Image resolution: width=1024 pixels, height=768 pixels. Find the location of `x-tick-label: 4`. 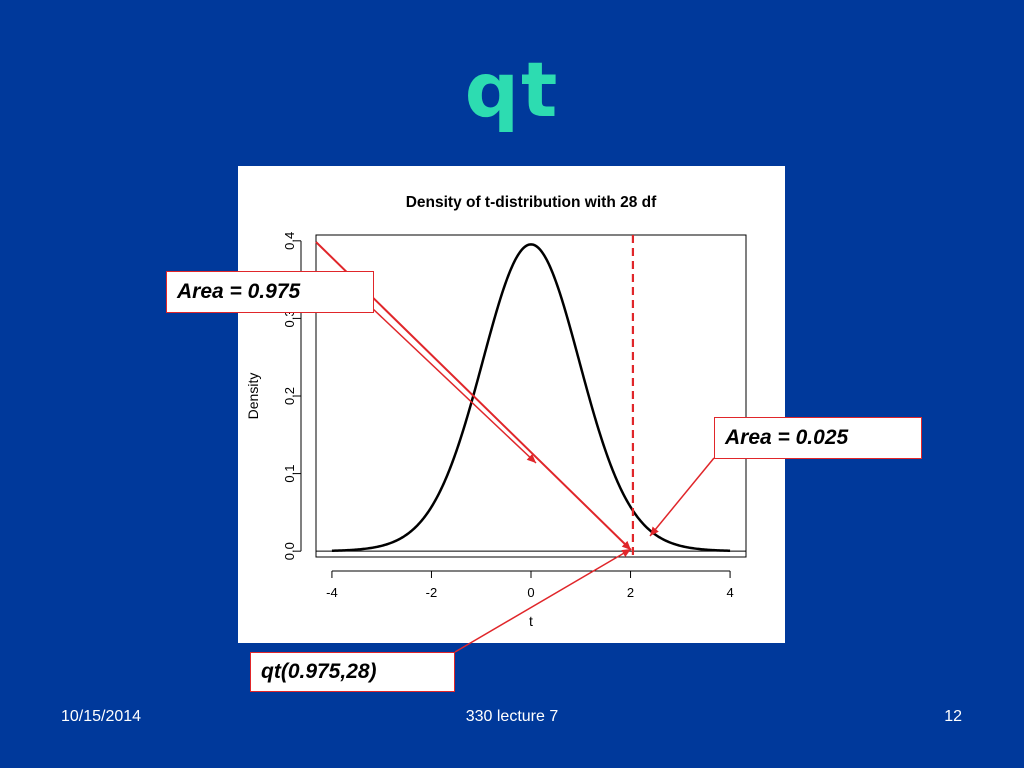

x-tick-label: 4 is located at coordinates (729, 592).